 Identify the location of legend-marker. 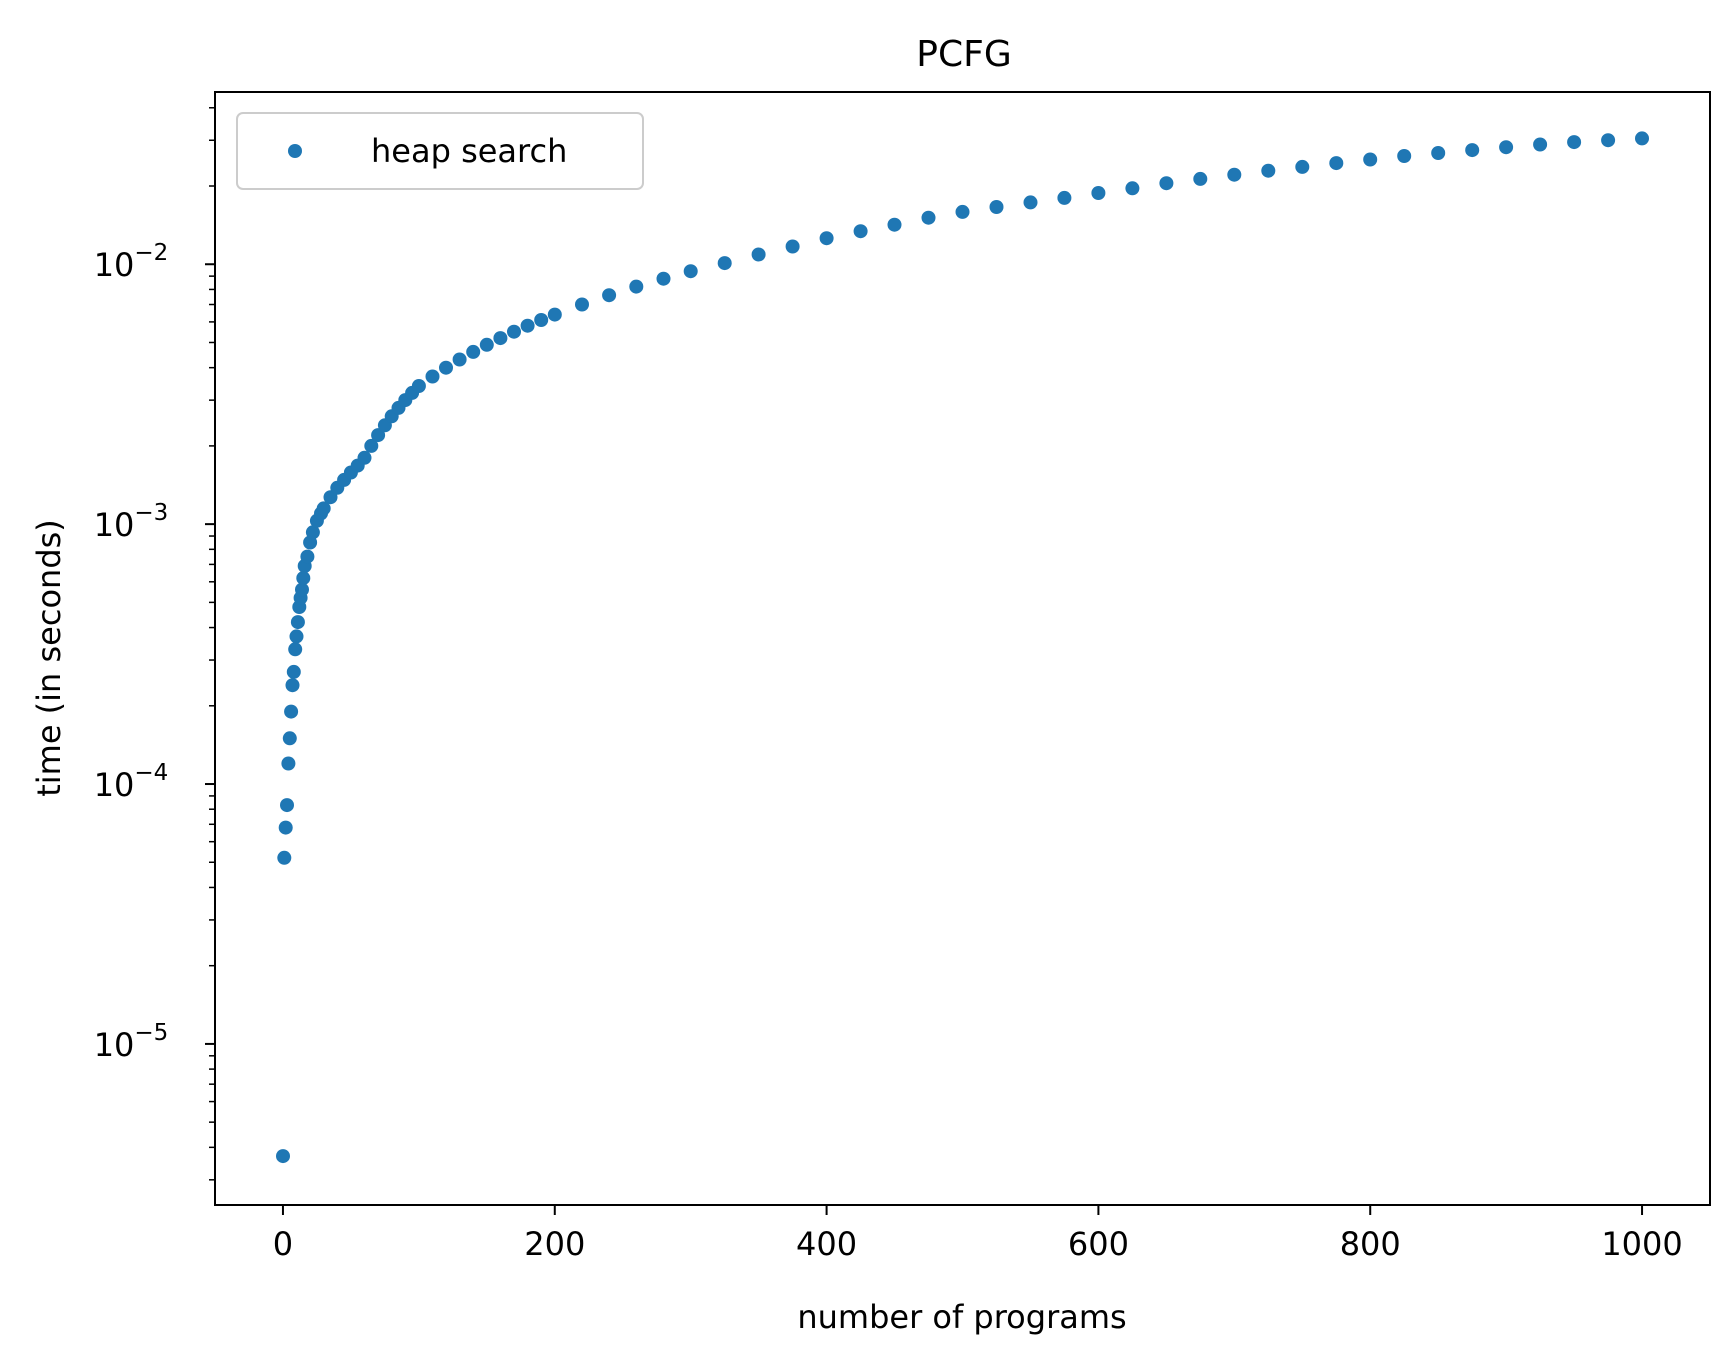
(295, 151).